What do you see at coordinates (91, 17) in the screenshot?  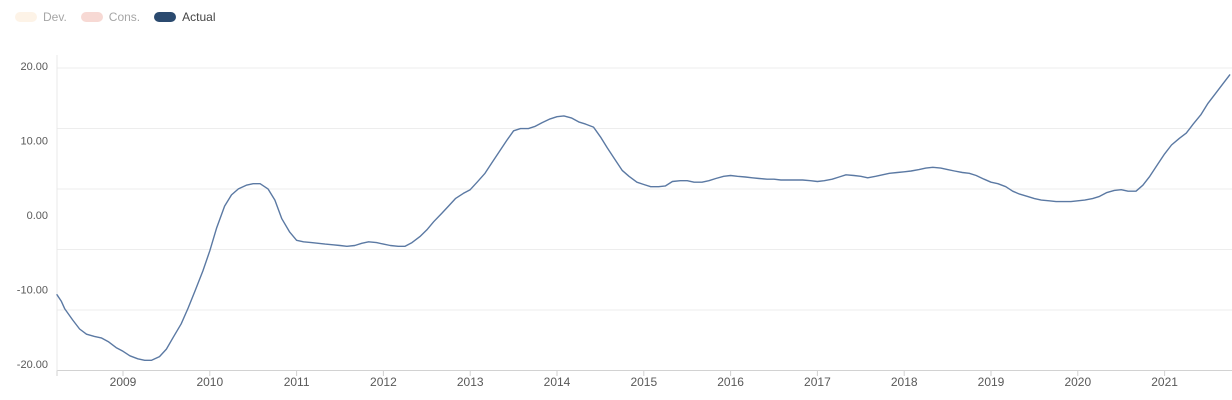 I see `legend-swatch-cons` at bounding box center [91, 17].